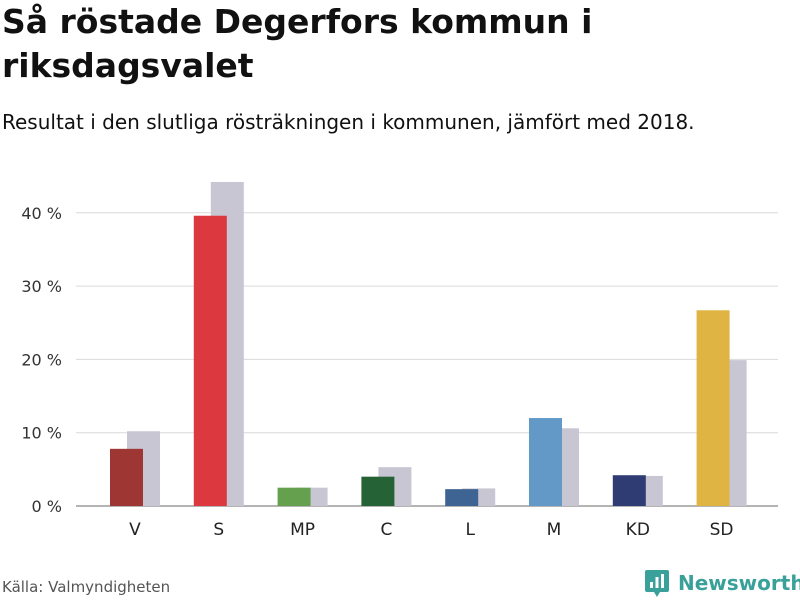 This screenshot has width=800, height=600. Describe the element at coordinates (545, 462) in the screenshot. I see `bar-2022-M` at that location.